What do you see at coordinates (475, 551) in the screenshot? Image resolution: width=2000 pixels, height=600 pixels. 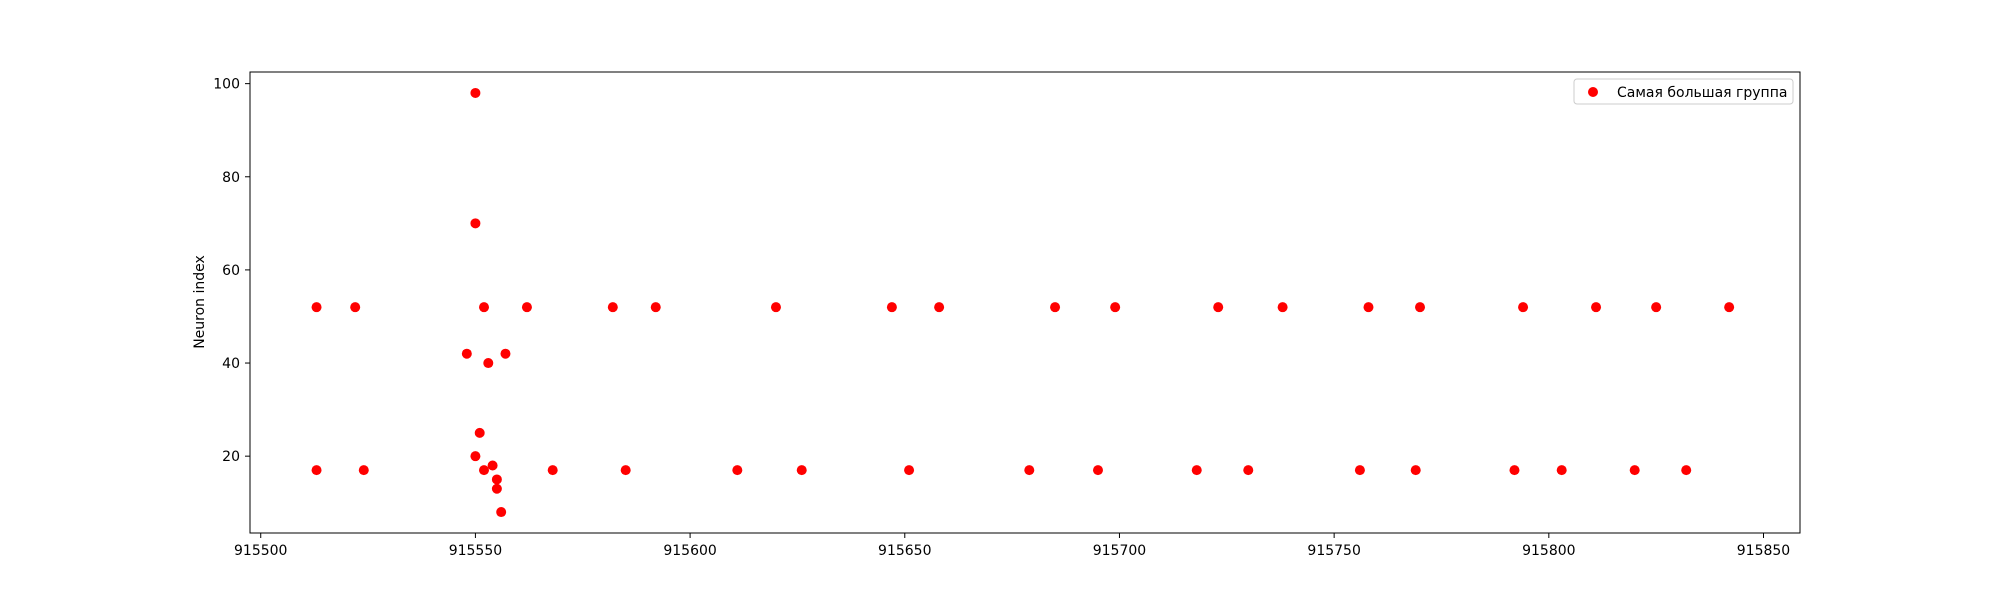 I see `x-tick-label: 915550` at bounding box center [475, 551].